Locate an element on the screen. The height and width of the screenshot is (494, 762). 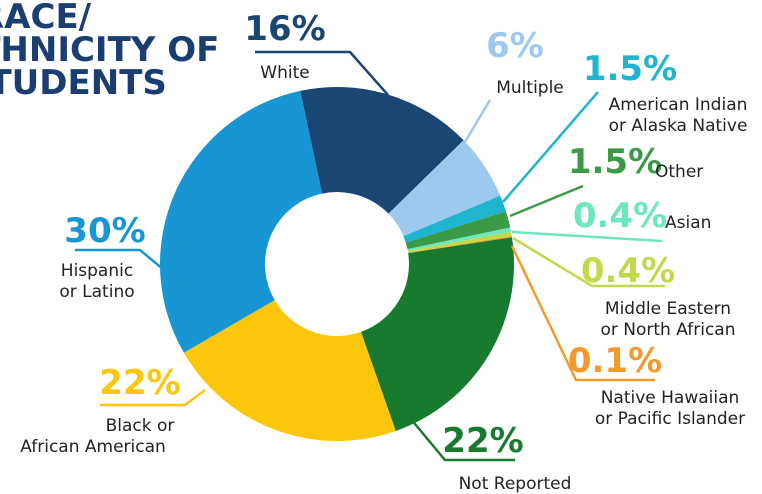
category-label: White is located at coordinates (284, 73).